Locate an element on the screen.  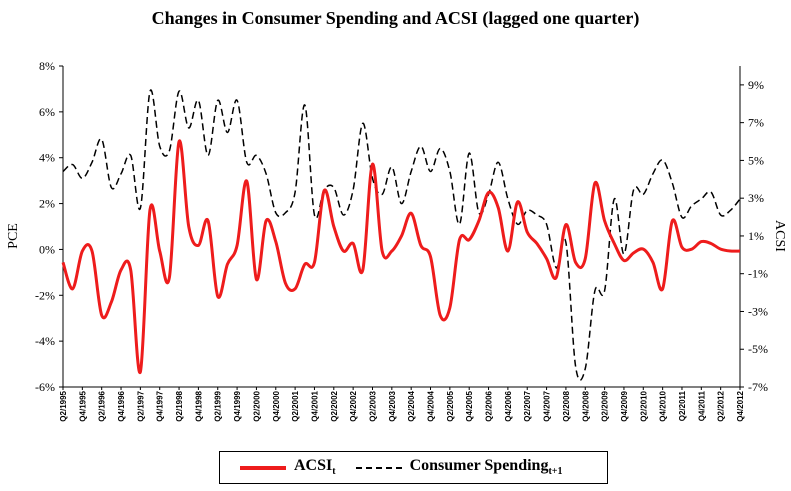
x-tick-label: Q4/2002 is located at coordinates (353, 405).